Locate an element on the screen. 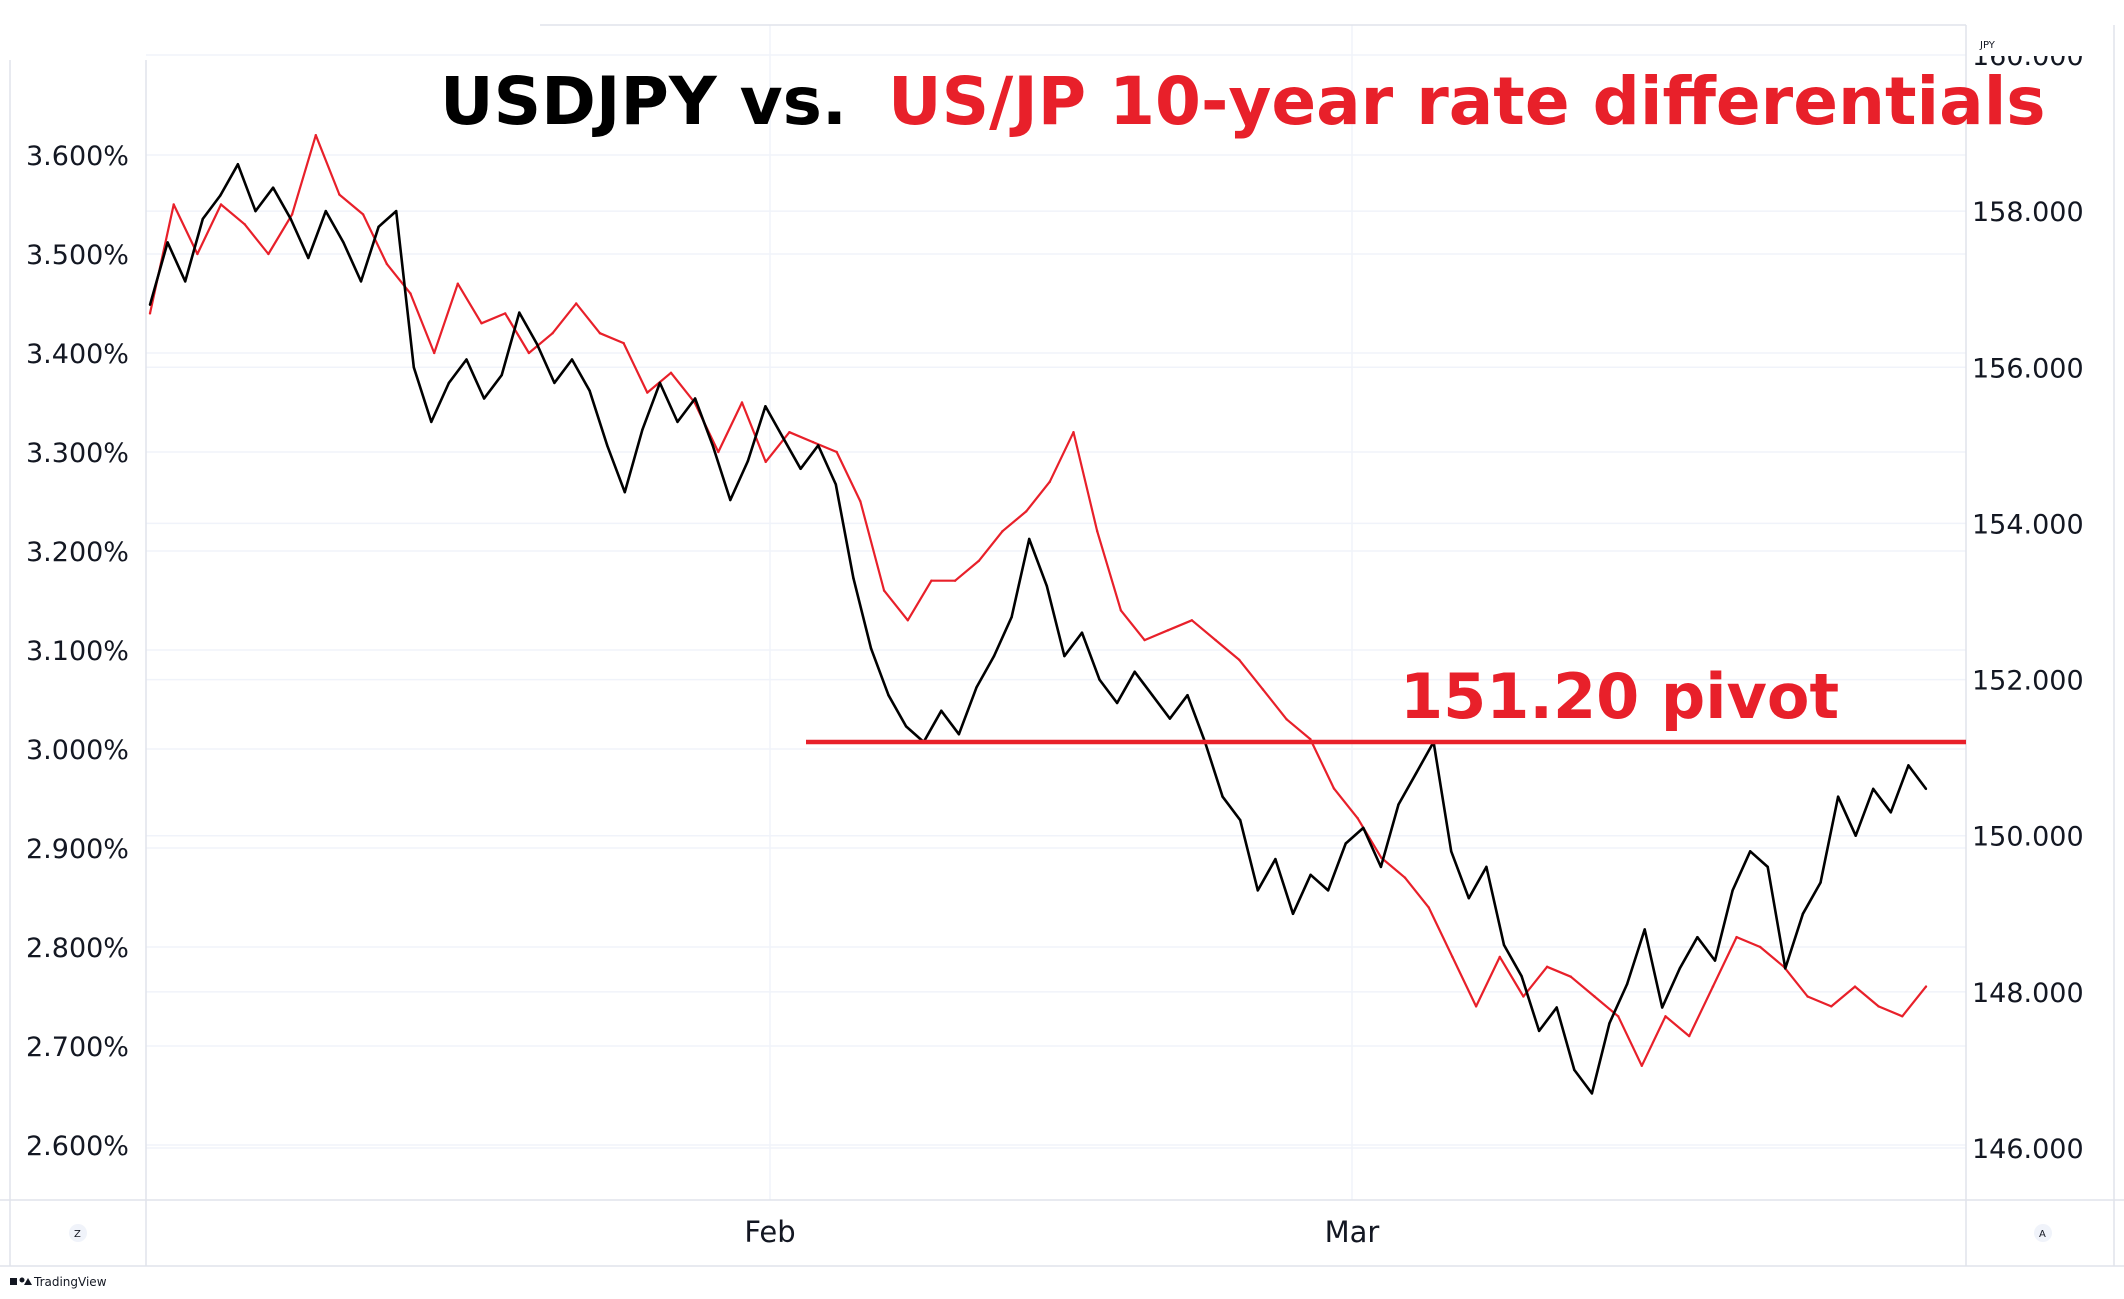 The width and height of the screenshot is (2124, 1299). currency-label-bg is located at coordinates (2041, 45).